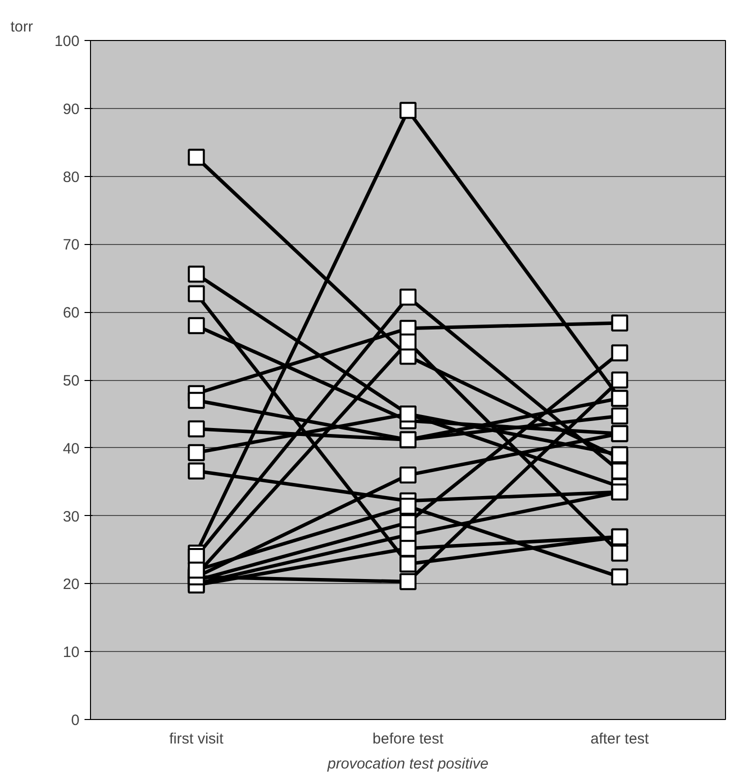 The image size is (744, 782). What do you see at coordinates (196, 739) in the screenshot?
I see `x-tick-label: first visit` at bounding box center [196, 739].